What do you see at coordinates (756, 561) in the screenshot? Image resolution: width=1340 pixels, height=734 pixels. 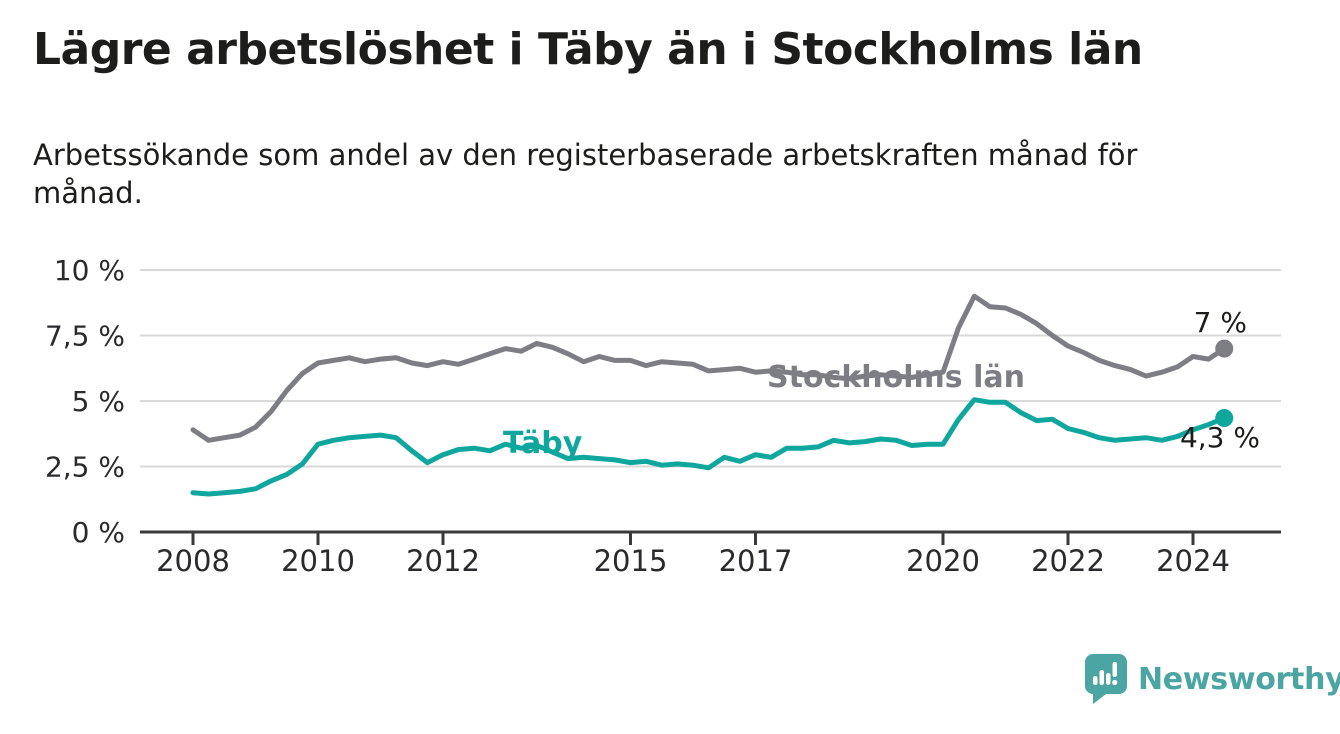 I see `x-tick-label-2017: 2017` at bounding box center [756, 561].